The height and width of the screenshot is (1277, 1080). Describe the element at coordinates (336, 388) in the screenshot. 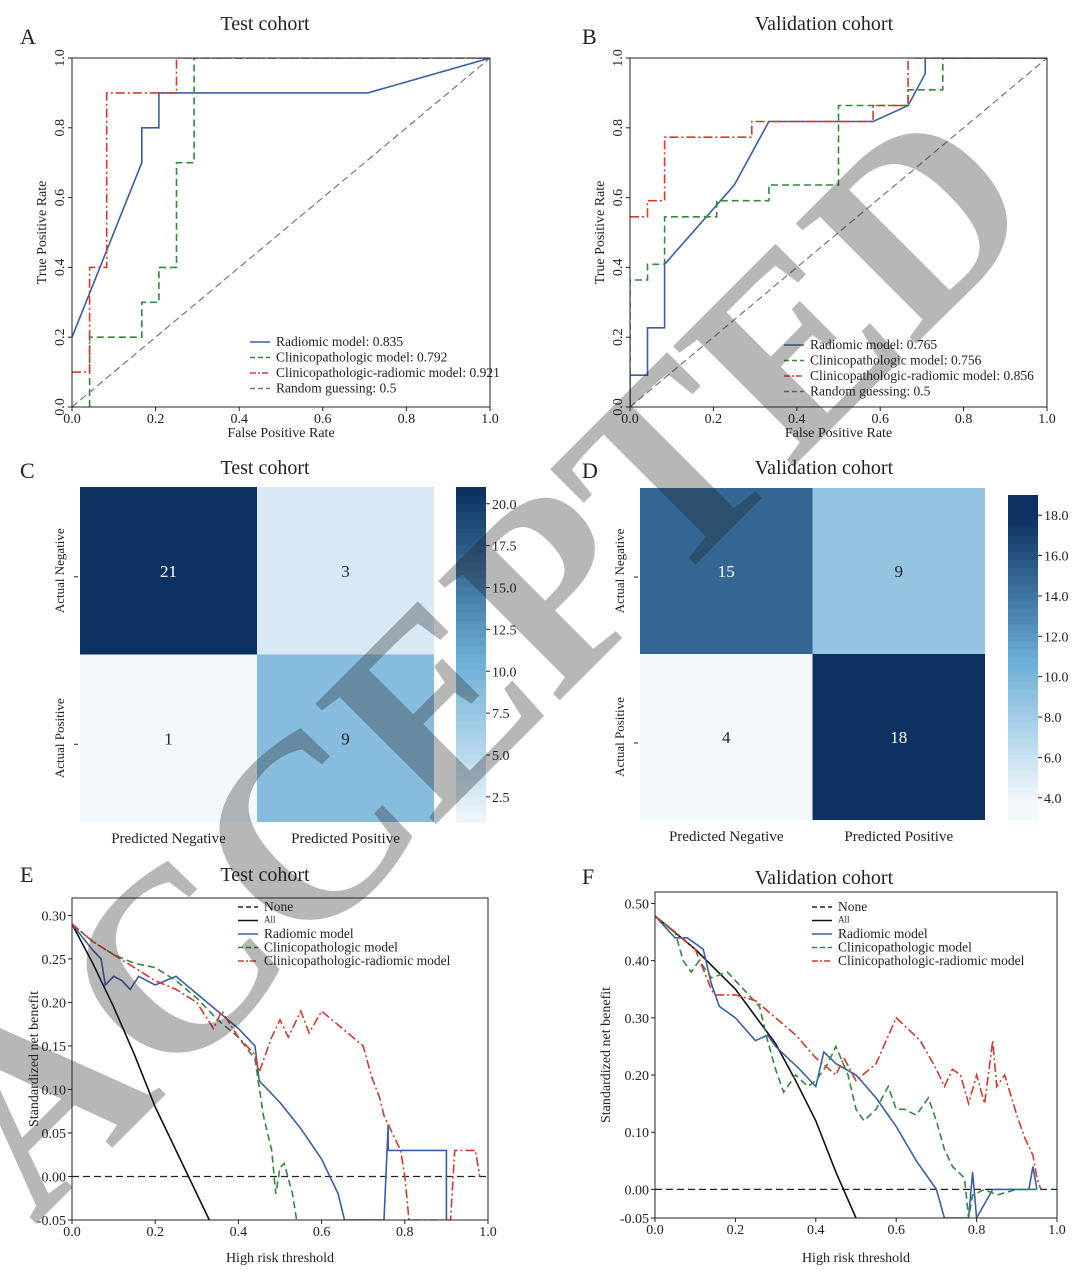

I see `legend-entry: Random guessing: 0.5` at that location.